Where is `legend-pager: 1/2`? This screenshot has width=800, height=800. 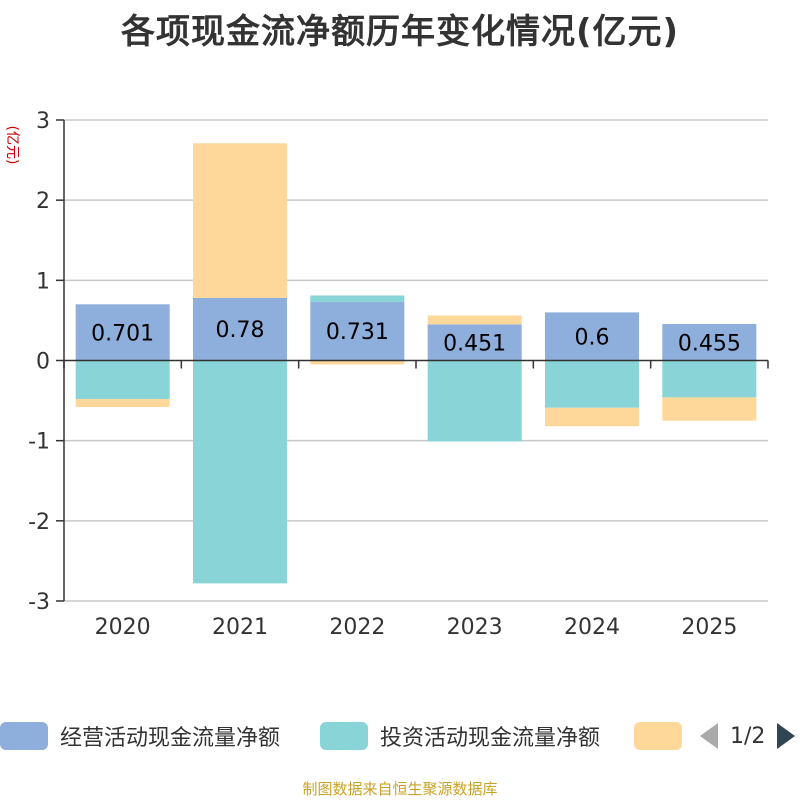
legend-pager: 1/2 is located at coordinates (748, 736).